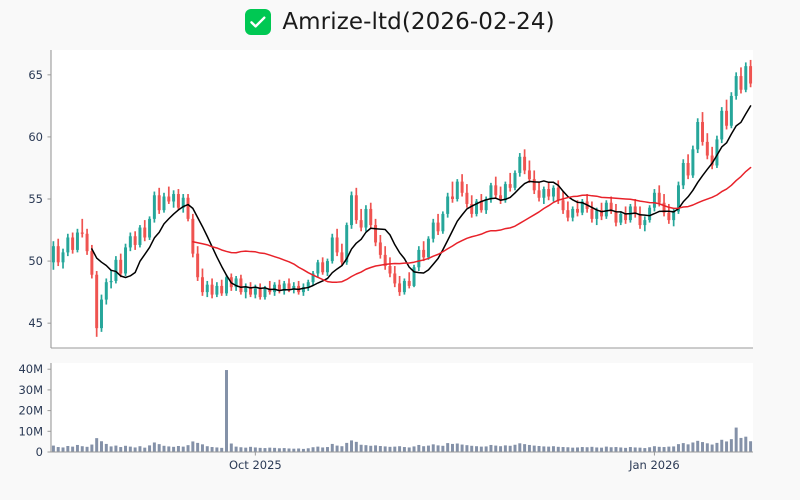 The image size is (800, 500). I want to click on x-tick-label: Jan 2026, so click(654, 465).